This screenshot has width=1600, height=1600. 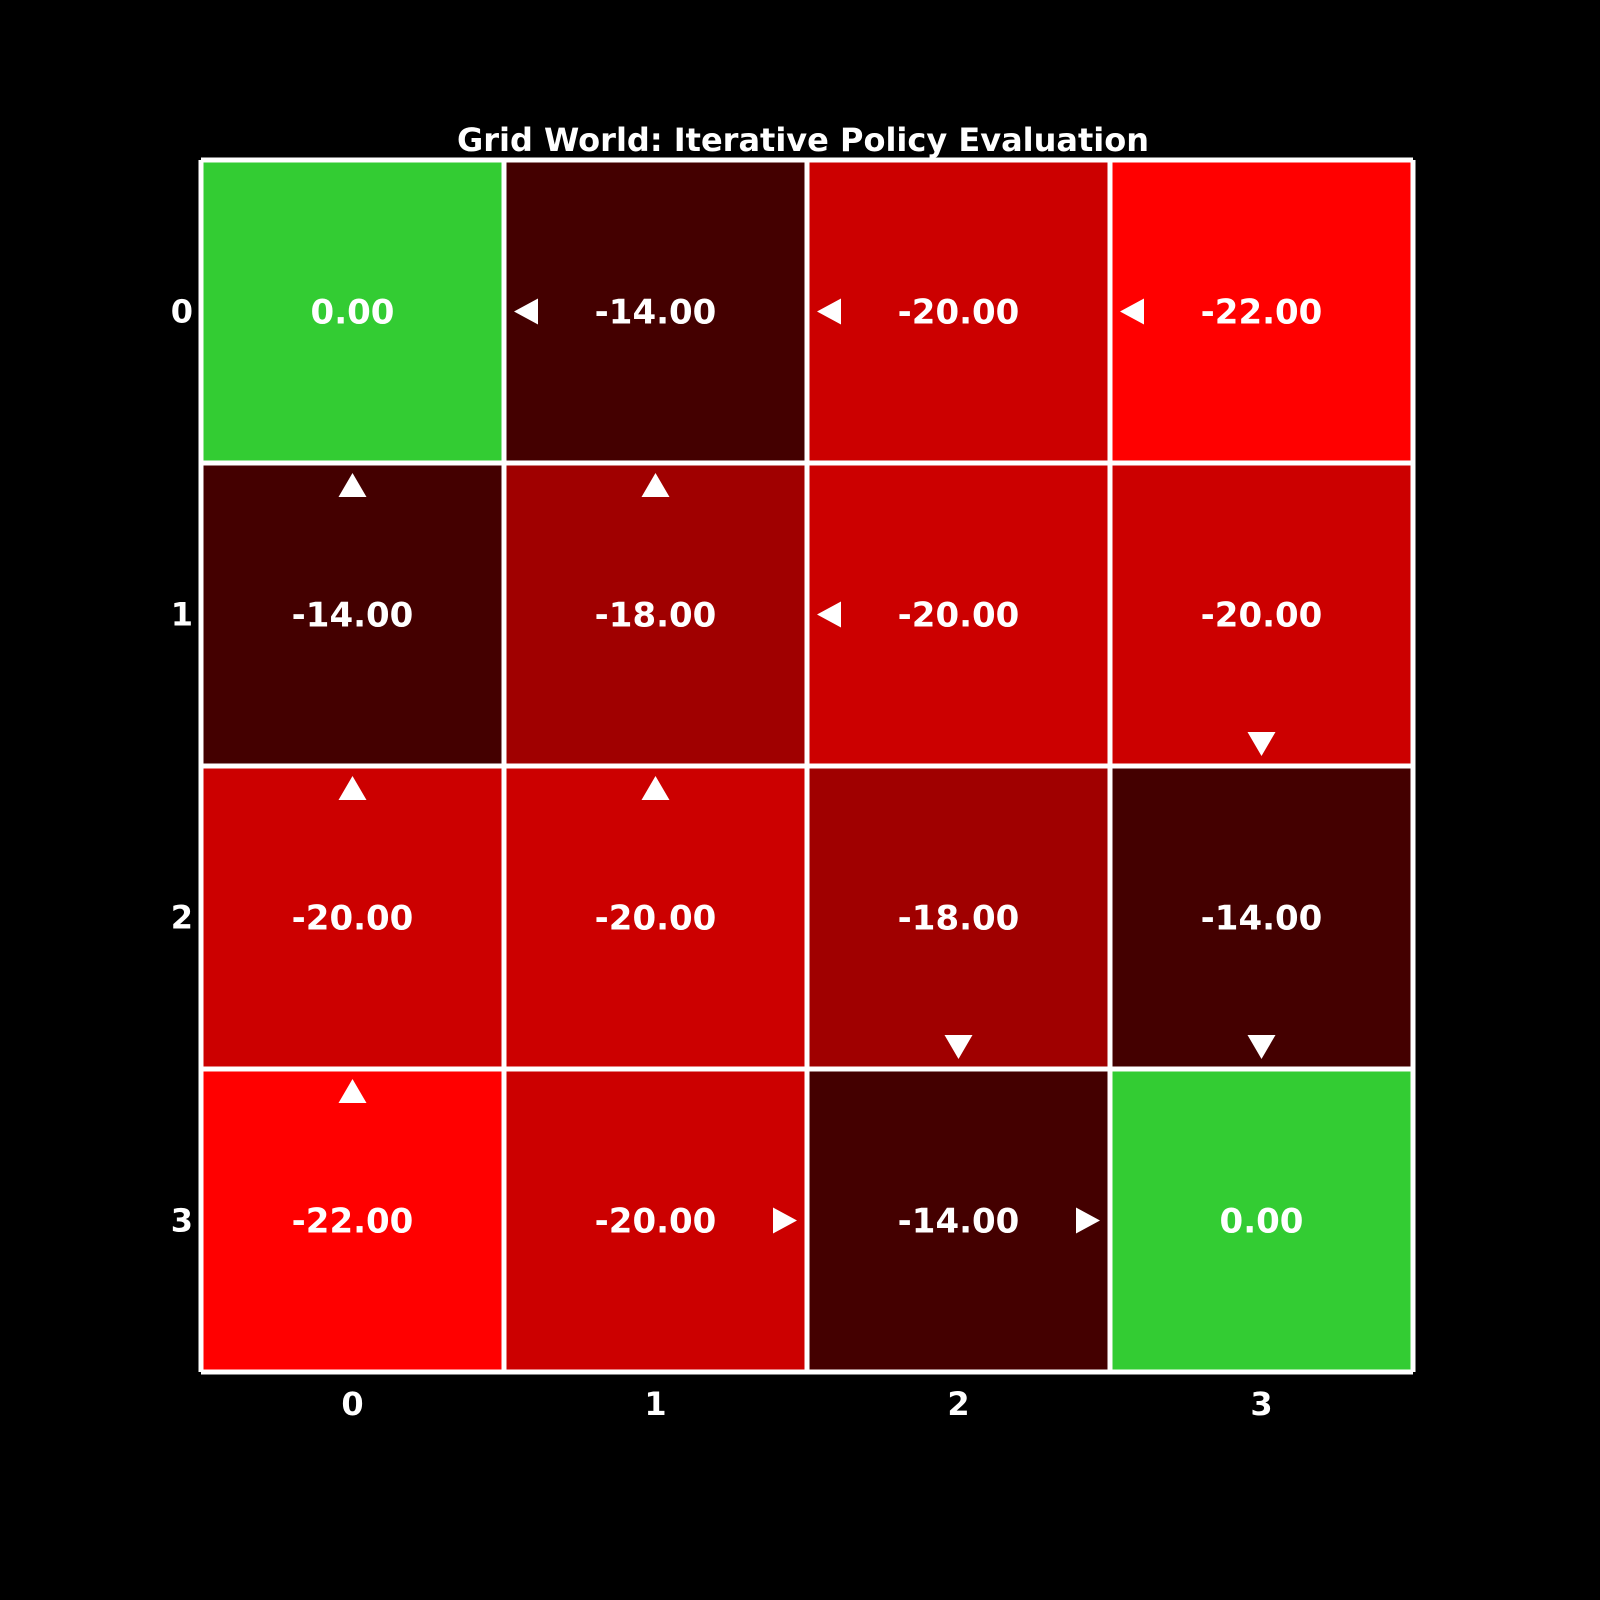 I want to click on heatmap-cell-r3-c1, so click(x=655, y=1220).